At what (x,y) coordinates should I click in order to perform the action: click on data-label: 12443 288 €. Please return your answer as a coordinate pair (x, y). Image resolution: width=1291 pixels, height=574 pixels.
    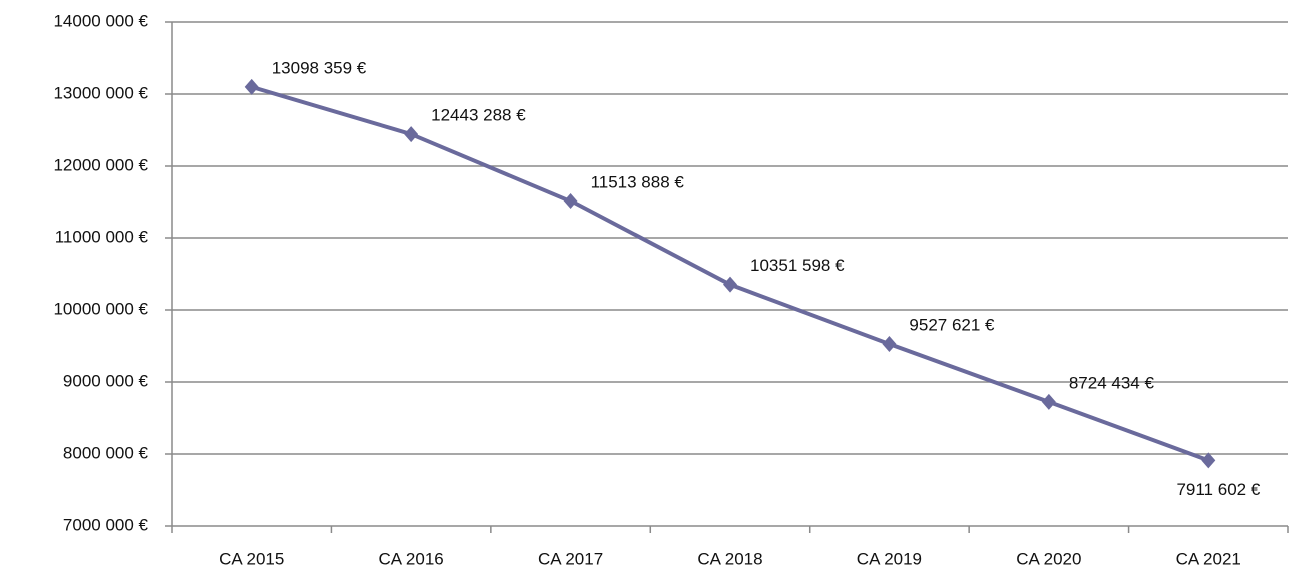
    Looking at the image, I should click on (478, 115).